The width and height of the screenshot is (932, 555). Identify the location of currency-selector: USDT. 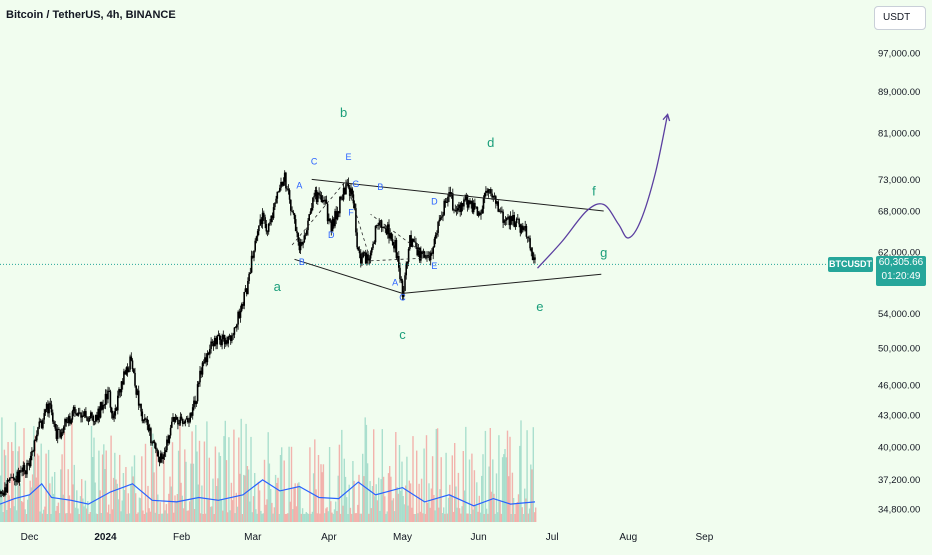
(900, 18).